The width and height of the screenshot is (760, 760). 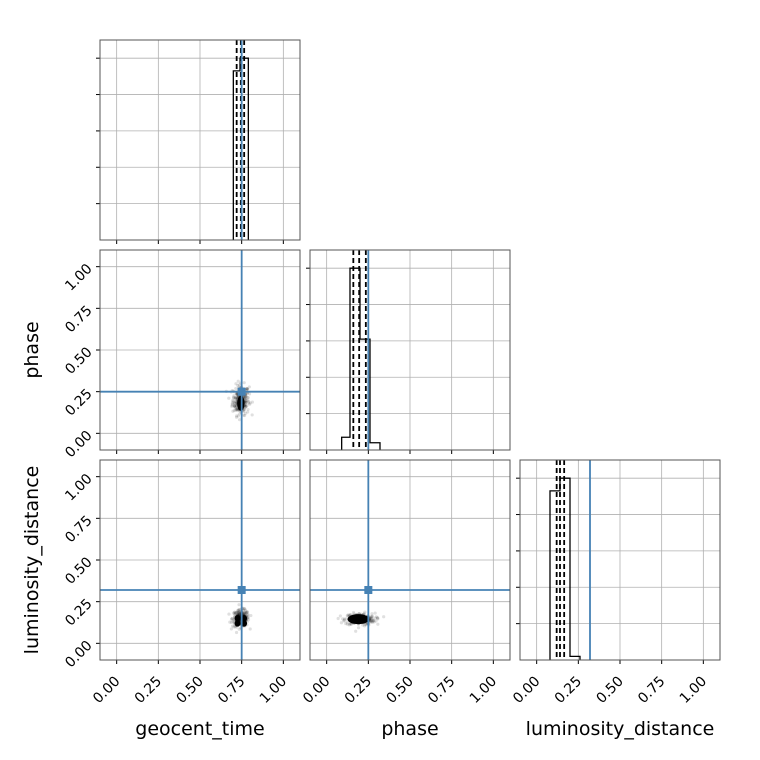 I want to click on x-tick-label: 0.00, so click(x=316, y=690).